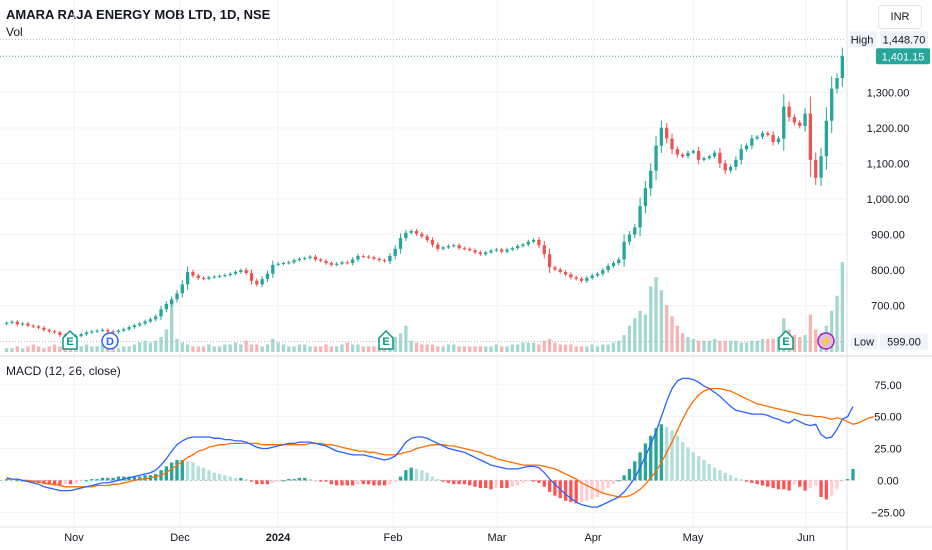  I want to click on time-axis-label: Feb, so click(393, 538).